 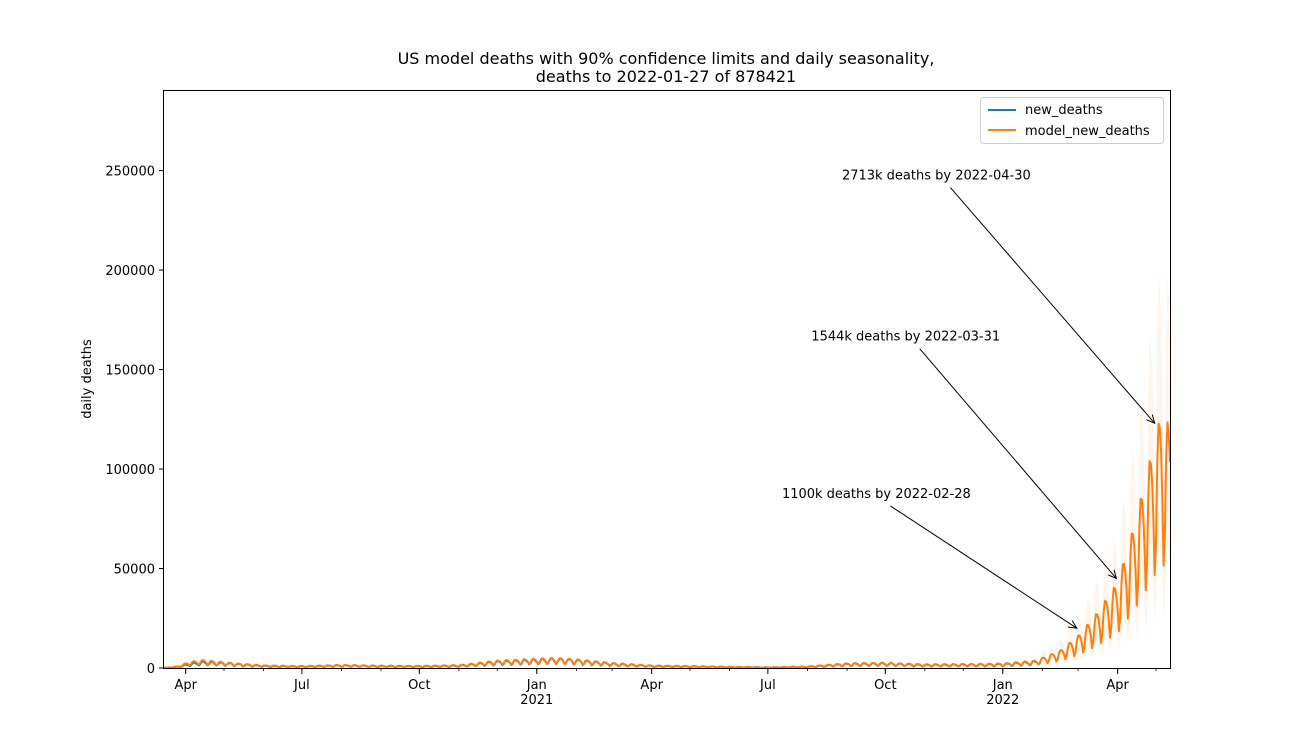 I want to click on x-tick-year-label: 2021, so click(x=536, y=700).